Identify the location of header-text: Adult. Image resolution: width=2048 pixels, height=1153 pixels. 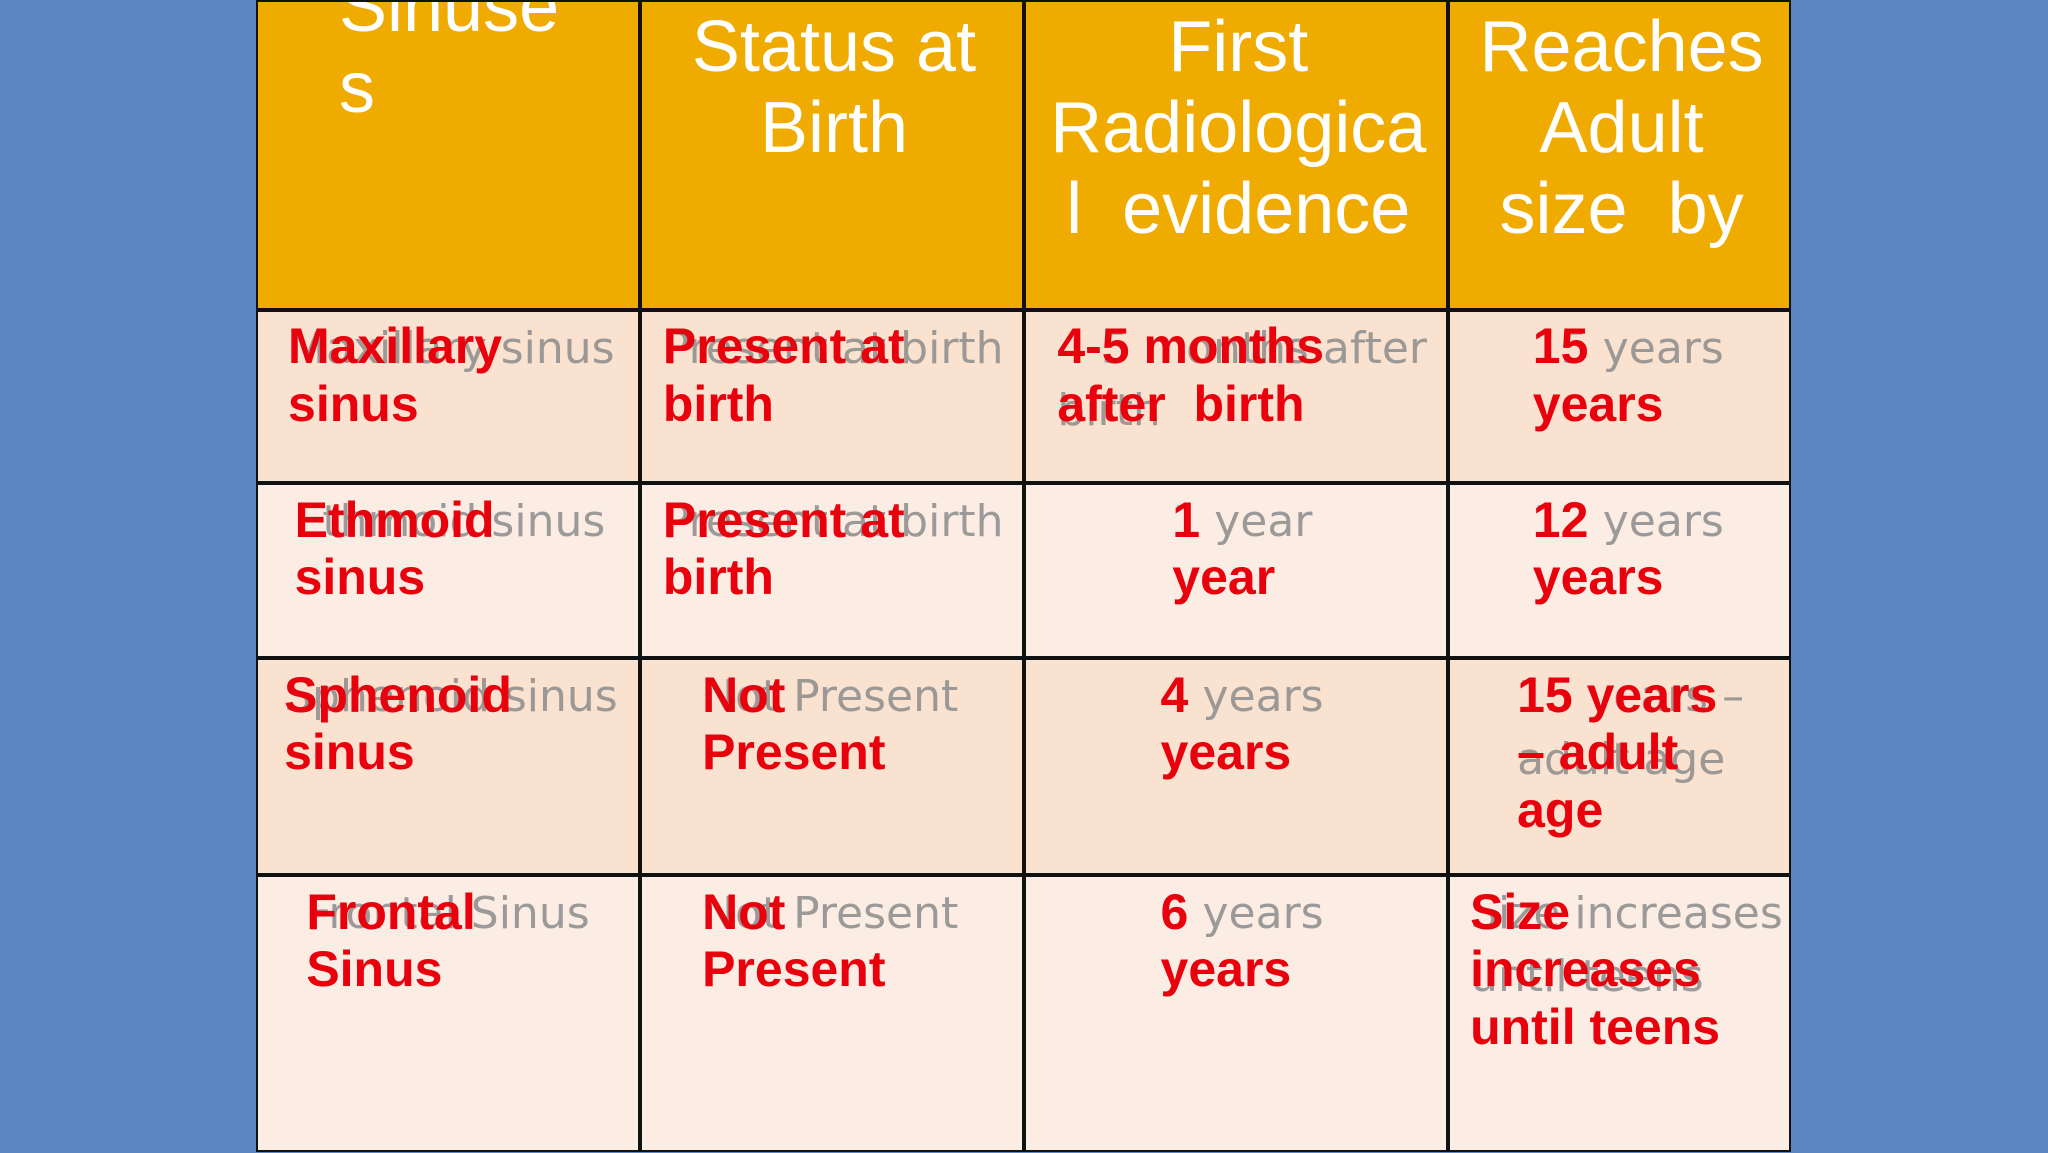
(1621, 128).